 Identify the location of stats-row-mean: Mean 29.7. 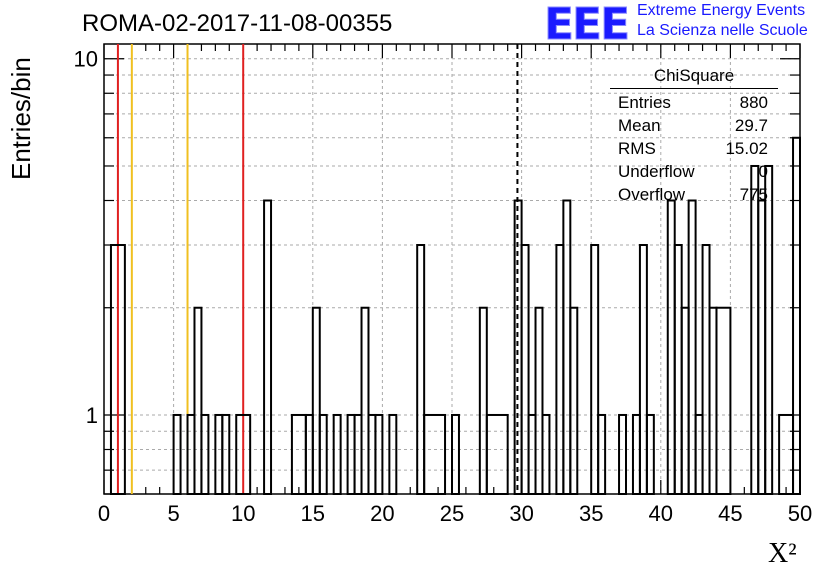
(694, 125).